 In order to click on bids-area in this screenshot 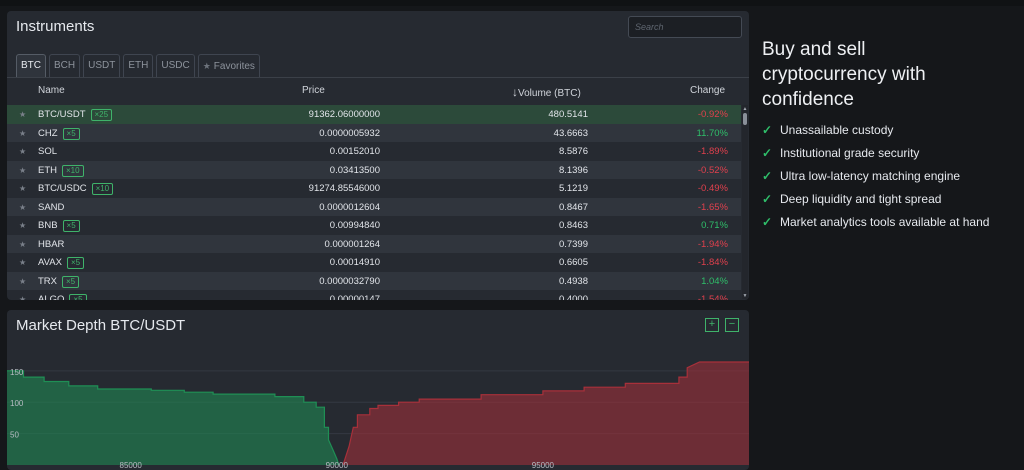, I will do `click(173, 417)`.